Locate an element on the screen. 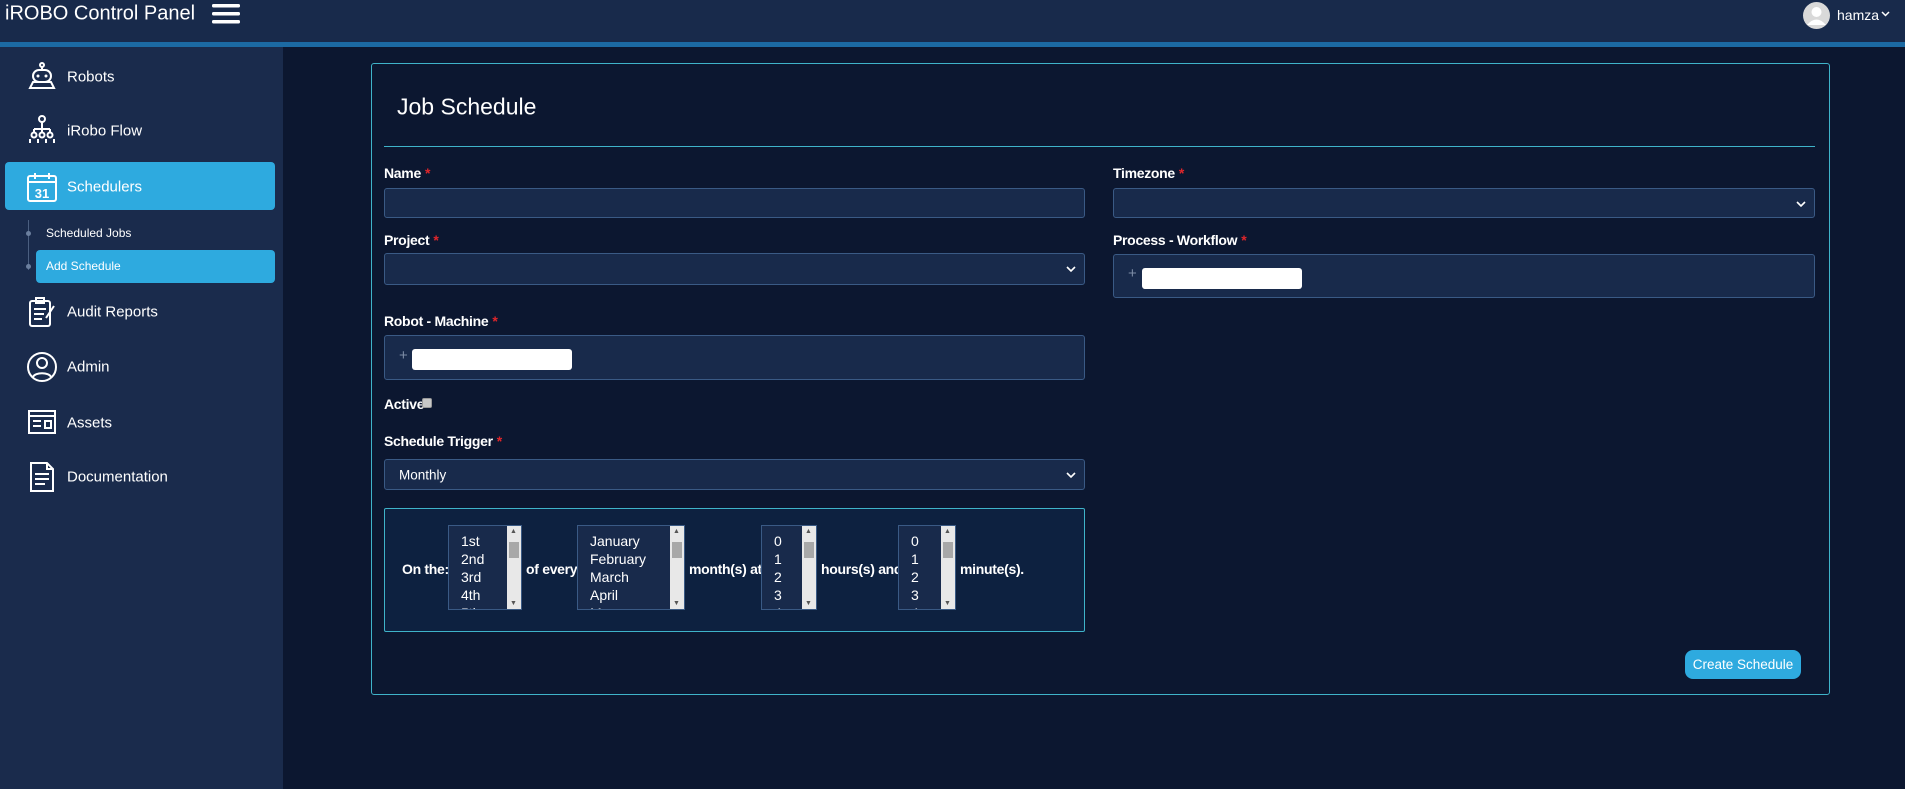 This screenshot has width=1905, height=789. minute-list: 0 1 2 34 ▲▼ is located at coordinates (927, 567).